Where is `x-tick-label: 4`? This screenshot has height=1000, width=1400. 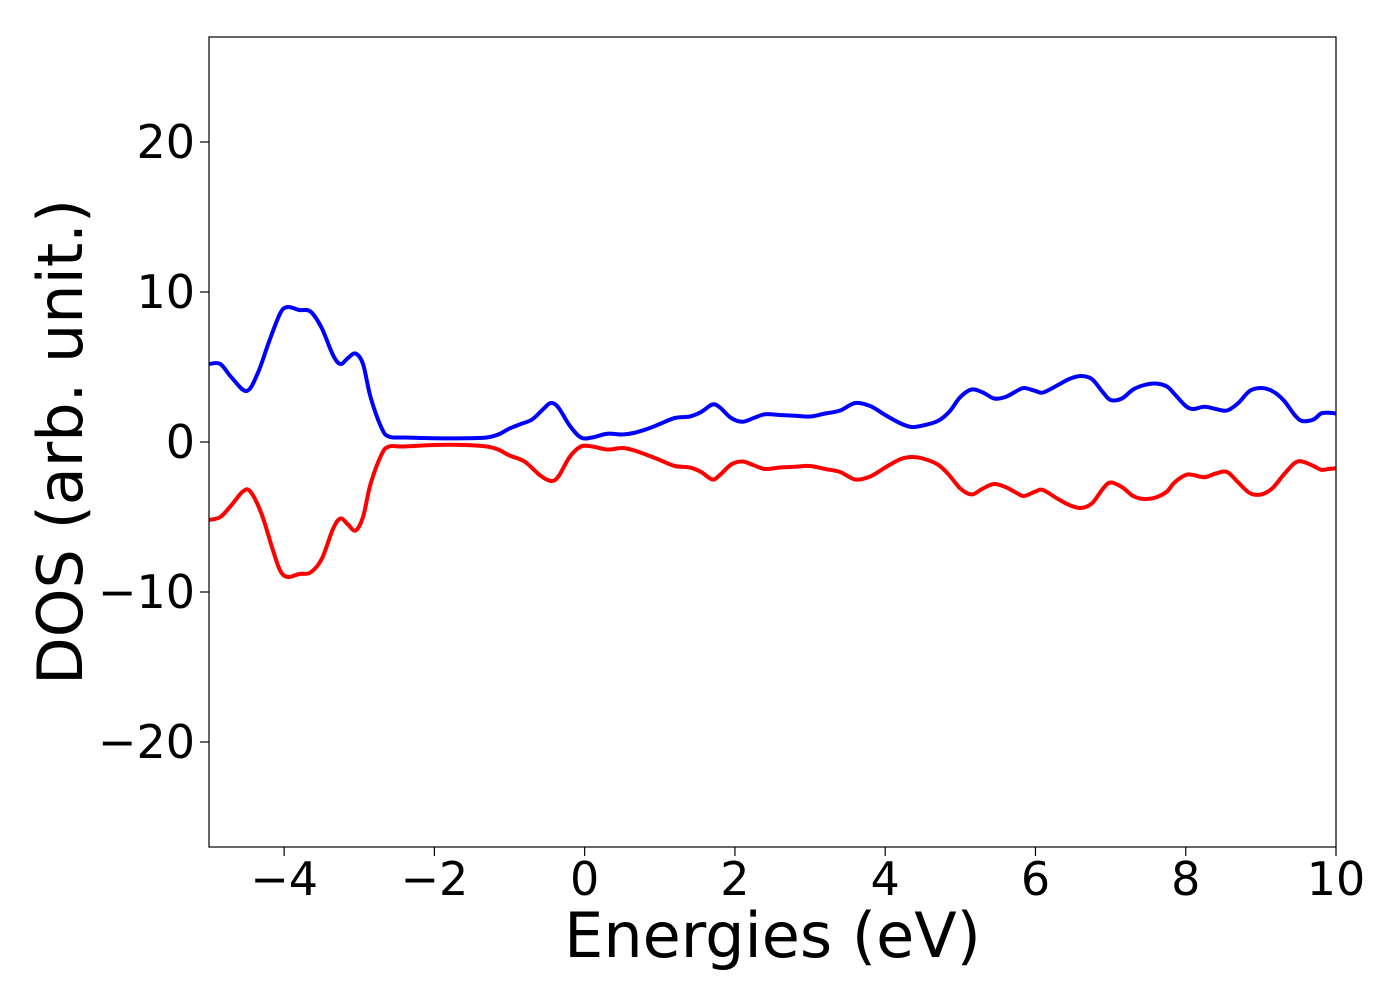 x-tick-label: 4 is located at coordinates (885, 879).